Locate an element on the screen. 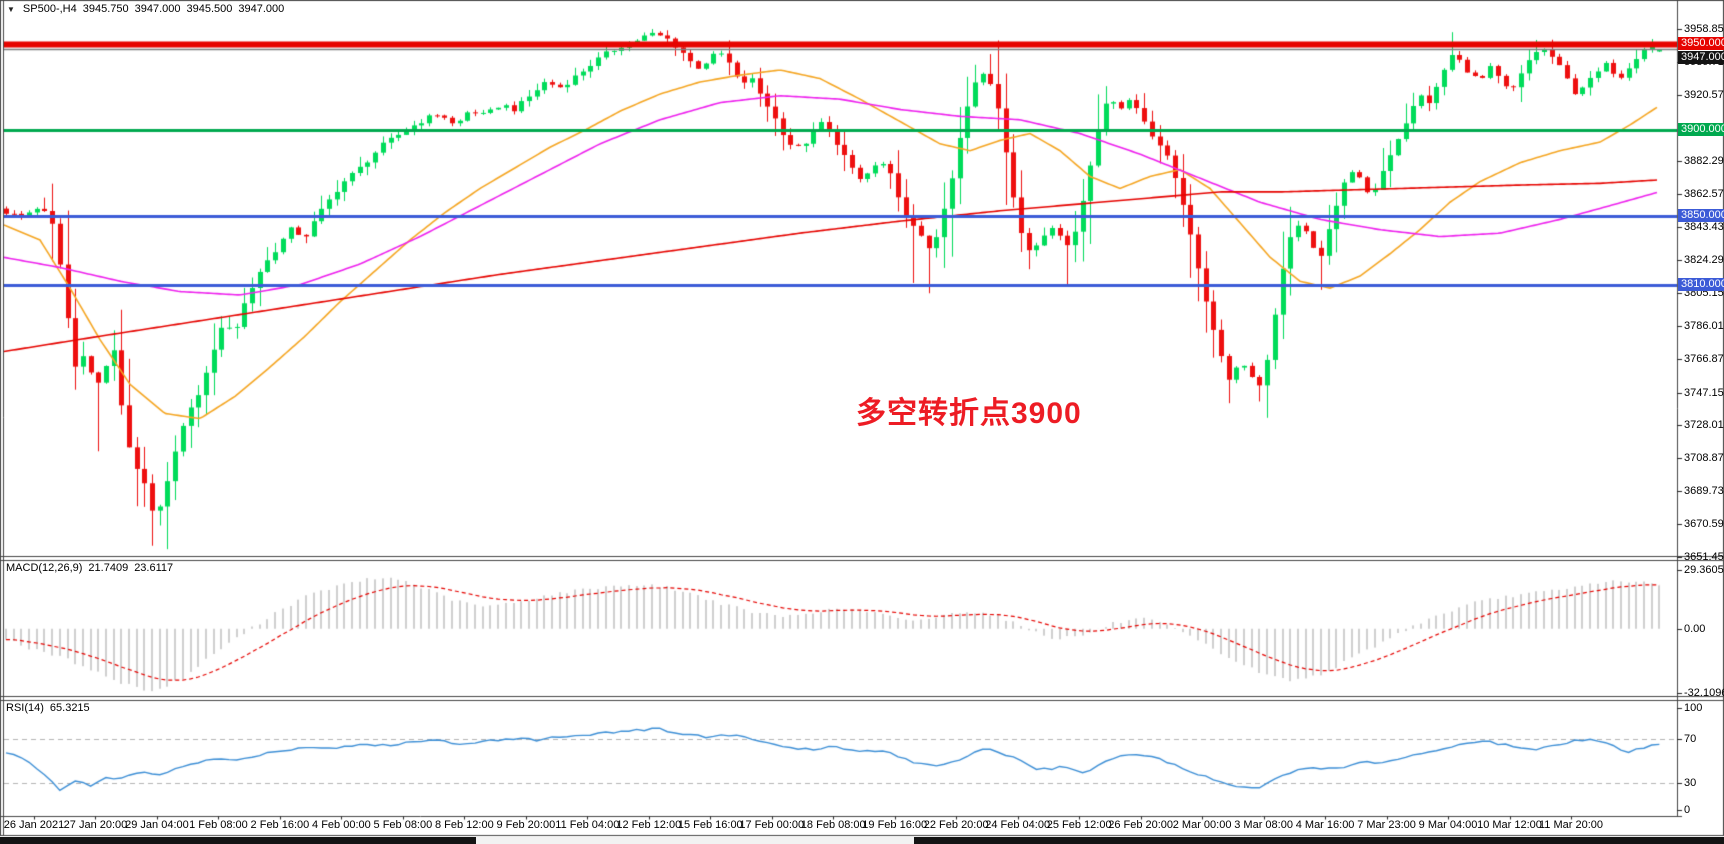  time-axis-label: 24 Feb 04:00 is located at coordinates (1018, 825).